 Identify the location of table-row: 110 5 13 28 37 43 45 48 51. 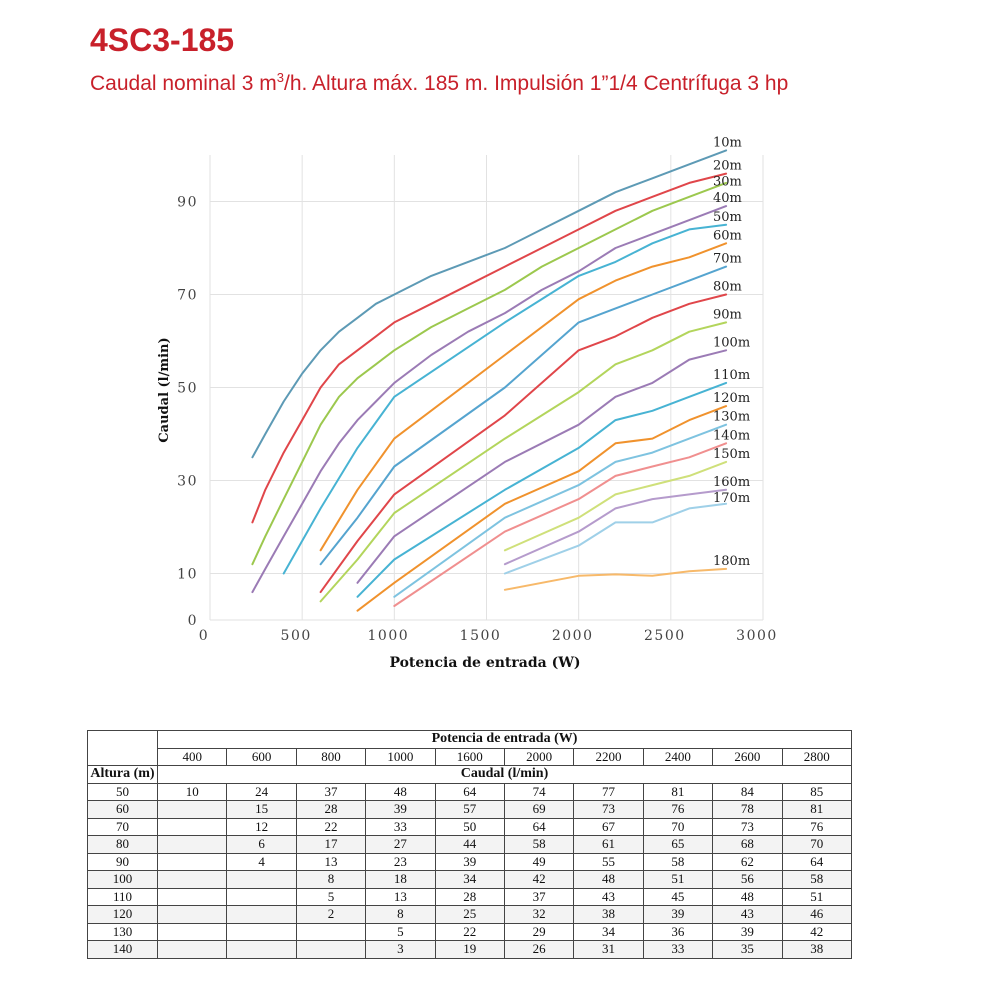
(470, 896).